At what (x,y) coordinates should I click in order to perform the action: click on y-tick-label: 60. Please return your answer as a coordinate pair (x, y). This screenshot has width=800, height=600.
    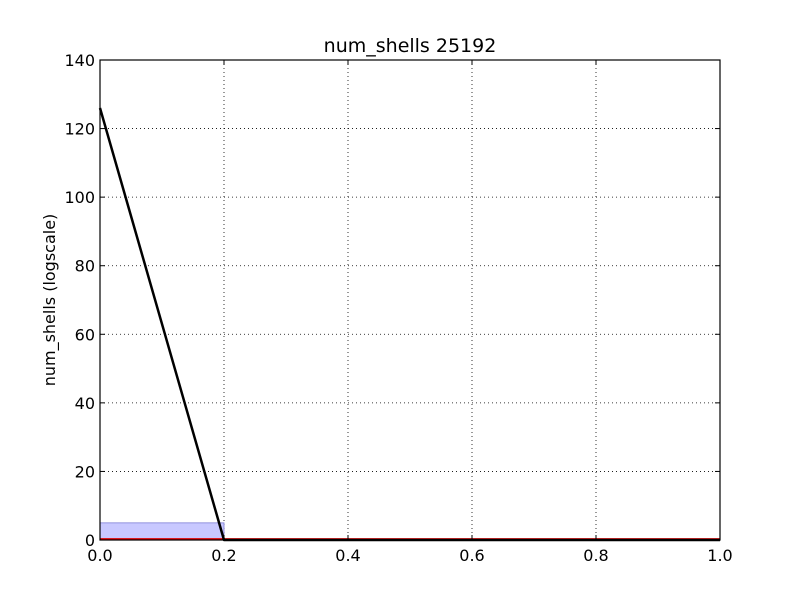
    Looking at the image, I should click on (85, 334).